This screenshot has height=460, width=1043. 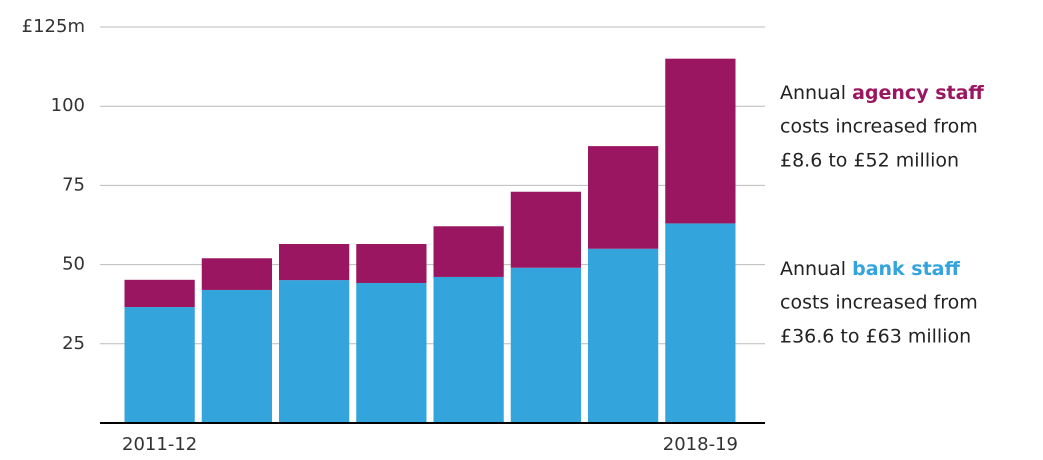 I want to click on annotation-line: Annual bank staff, so click(x=870, y=269).